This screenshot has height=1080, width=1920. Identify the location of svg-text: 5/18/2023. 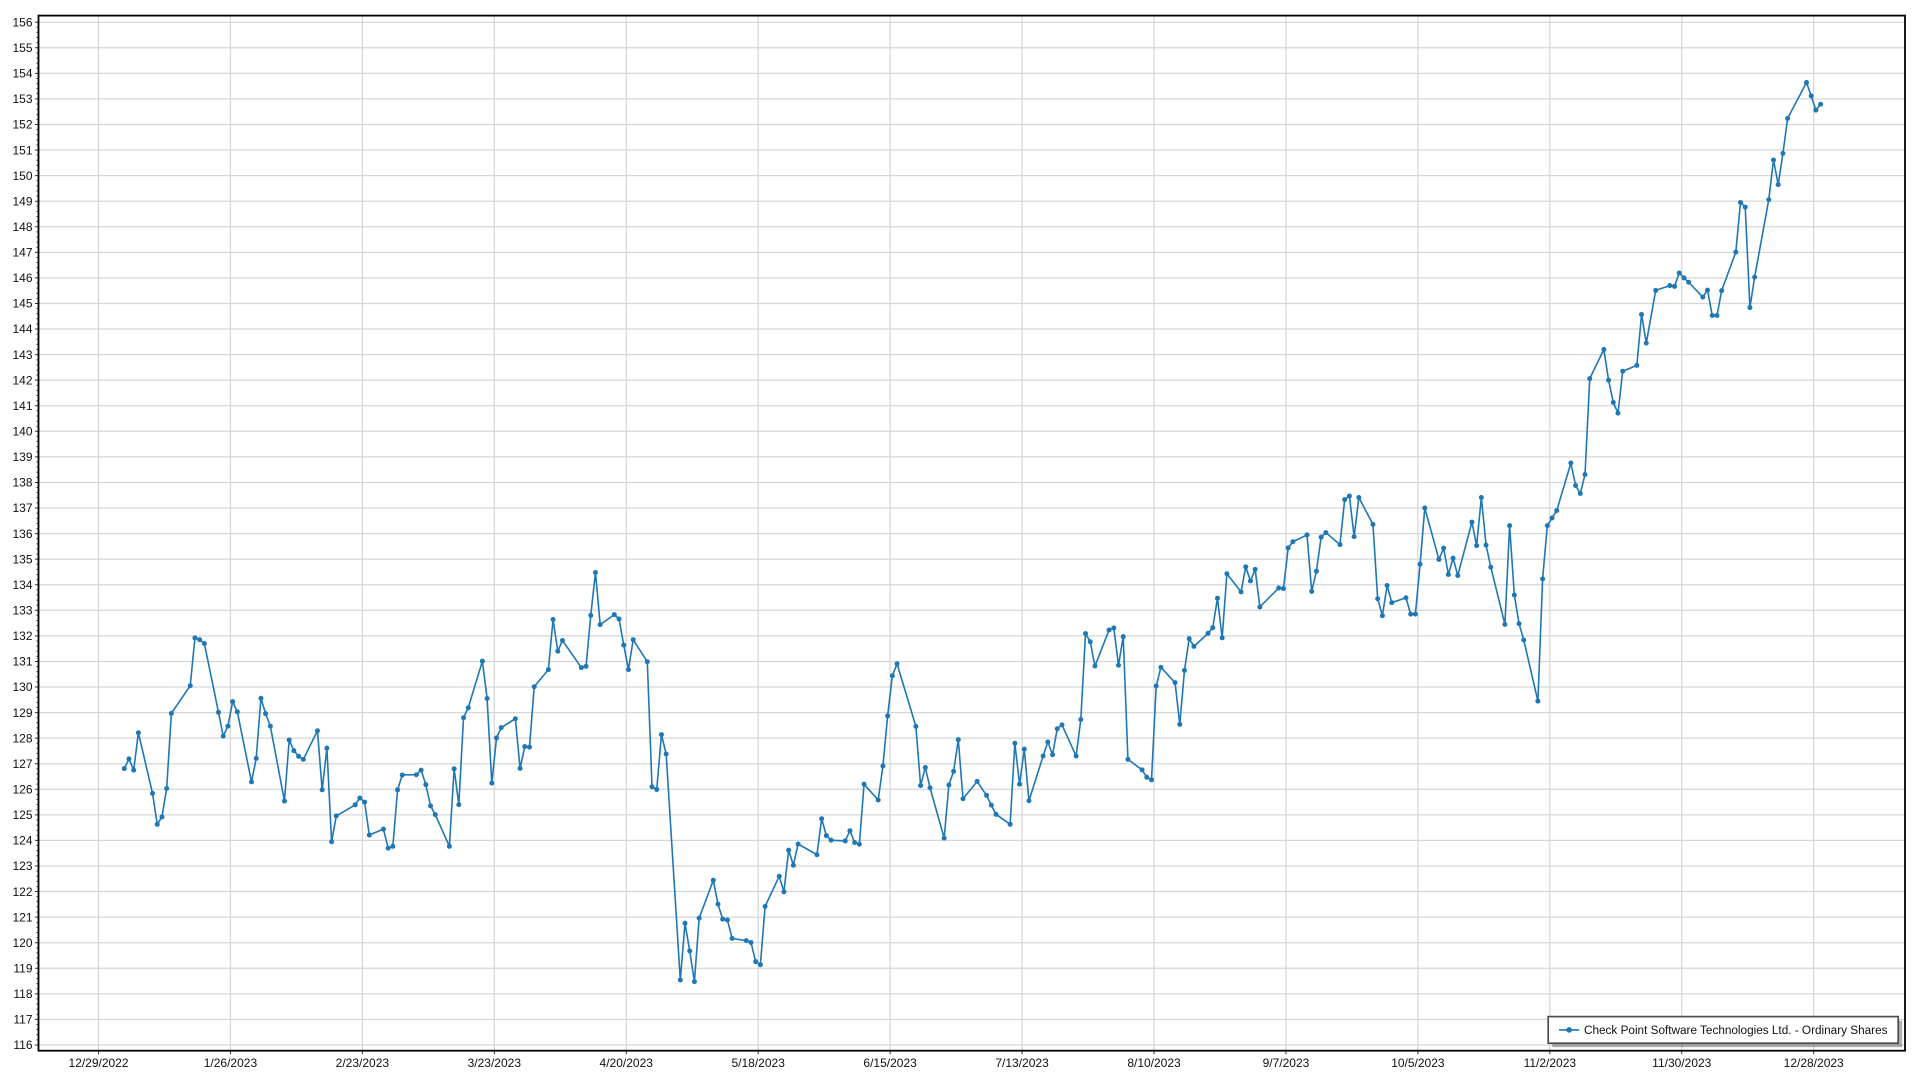
(758, 1063).